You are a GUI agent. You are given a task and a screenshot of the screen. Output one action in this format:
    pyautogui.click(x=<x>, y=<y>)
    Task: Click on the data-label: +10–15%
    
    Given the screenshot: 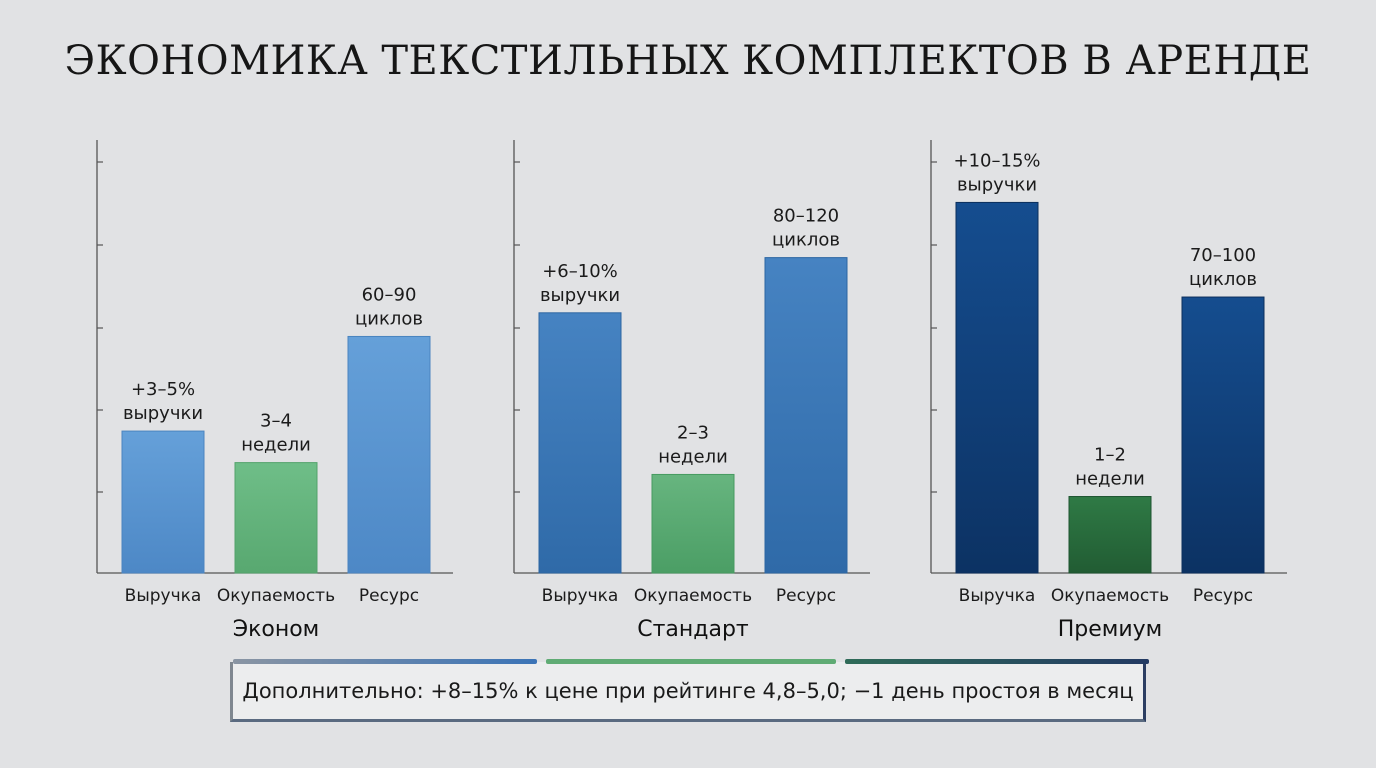 What is the action you would take?
    pyautogui.click(x=997, y=160)
    